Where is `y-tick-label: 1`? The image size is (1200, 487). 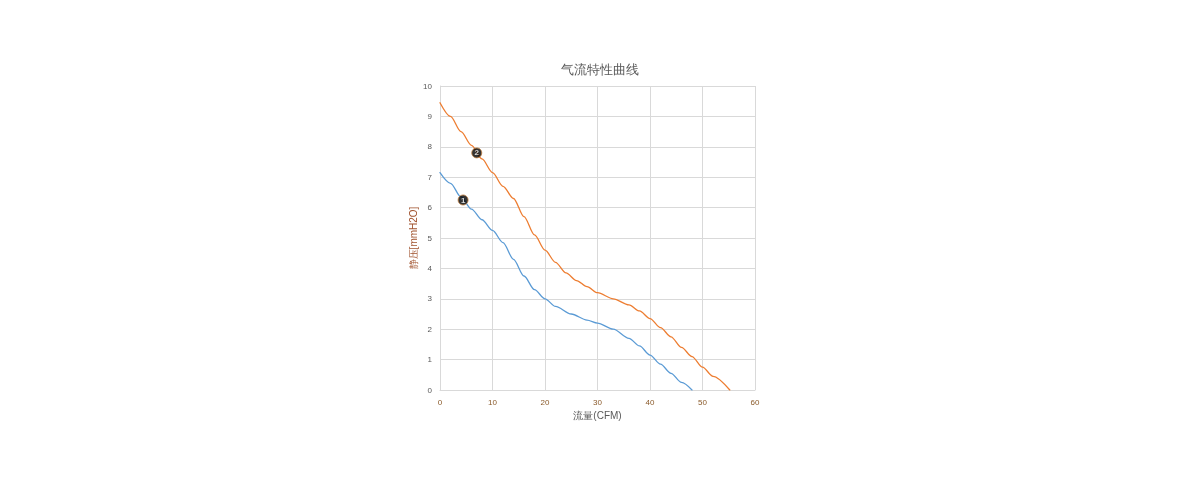
y-tick-label: 1 is located at coordinates (430, 360).